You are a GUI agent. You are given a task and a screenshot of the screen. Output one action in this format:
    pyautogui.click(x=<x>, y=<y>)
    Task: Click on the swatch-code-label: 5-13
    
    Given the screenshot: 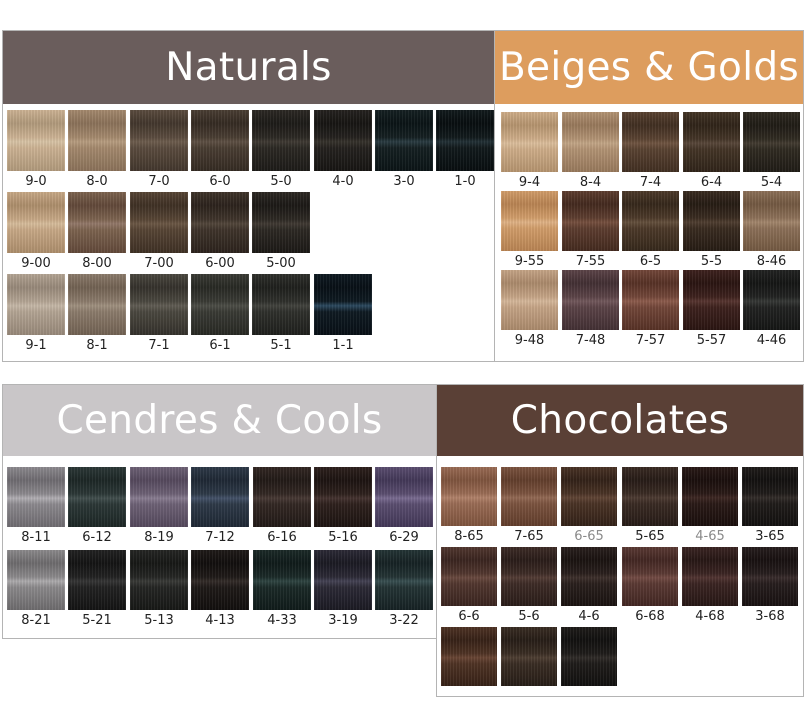 What is the action you would take?
    pyautogui.click(x=159, y=620)
    